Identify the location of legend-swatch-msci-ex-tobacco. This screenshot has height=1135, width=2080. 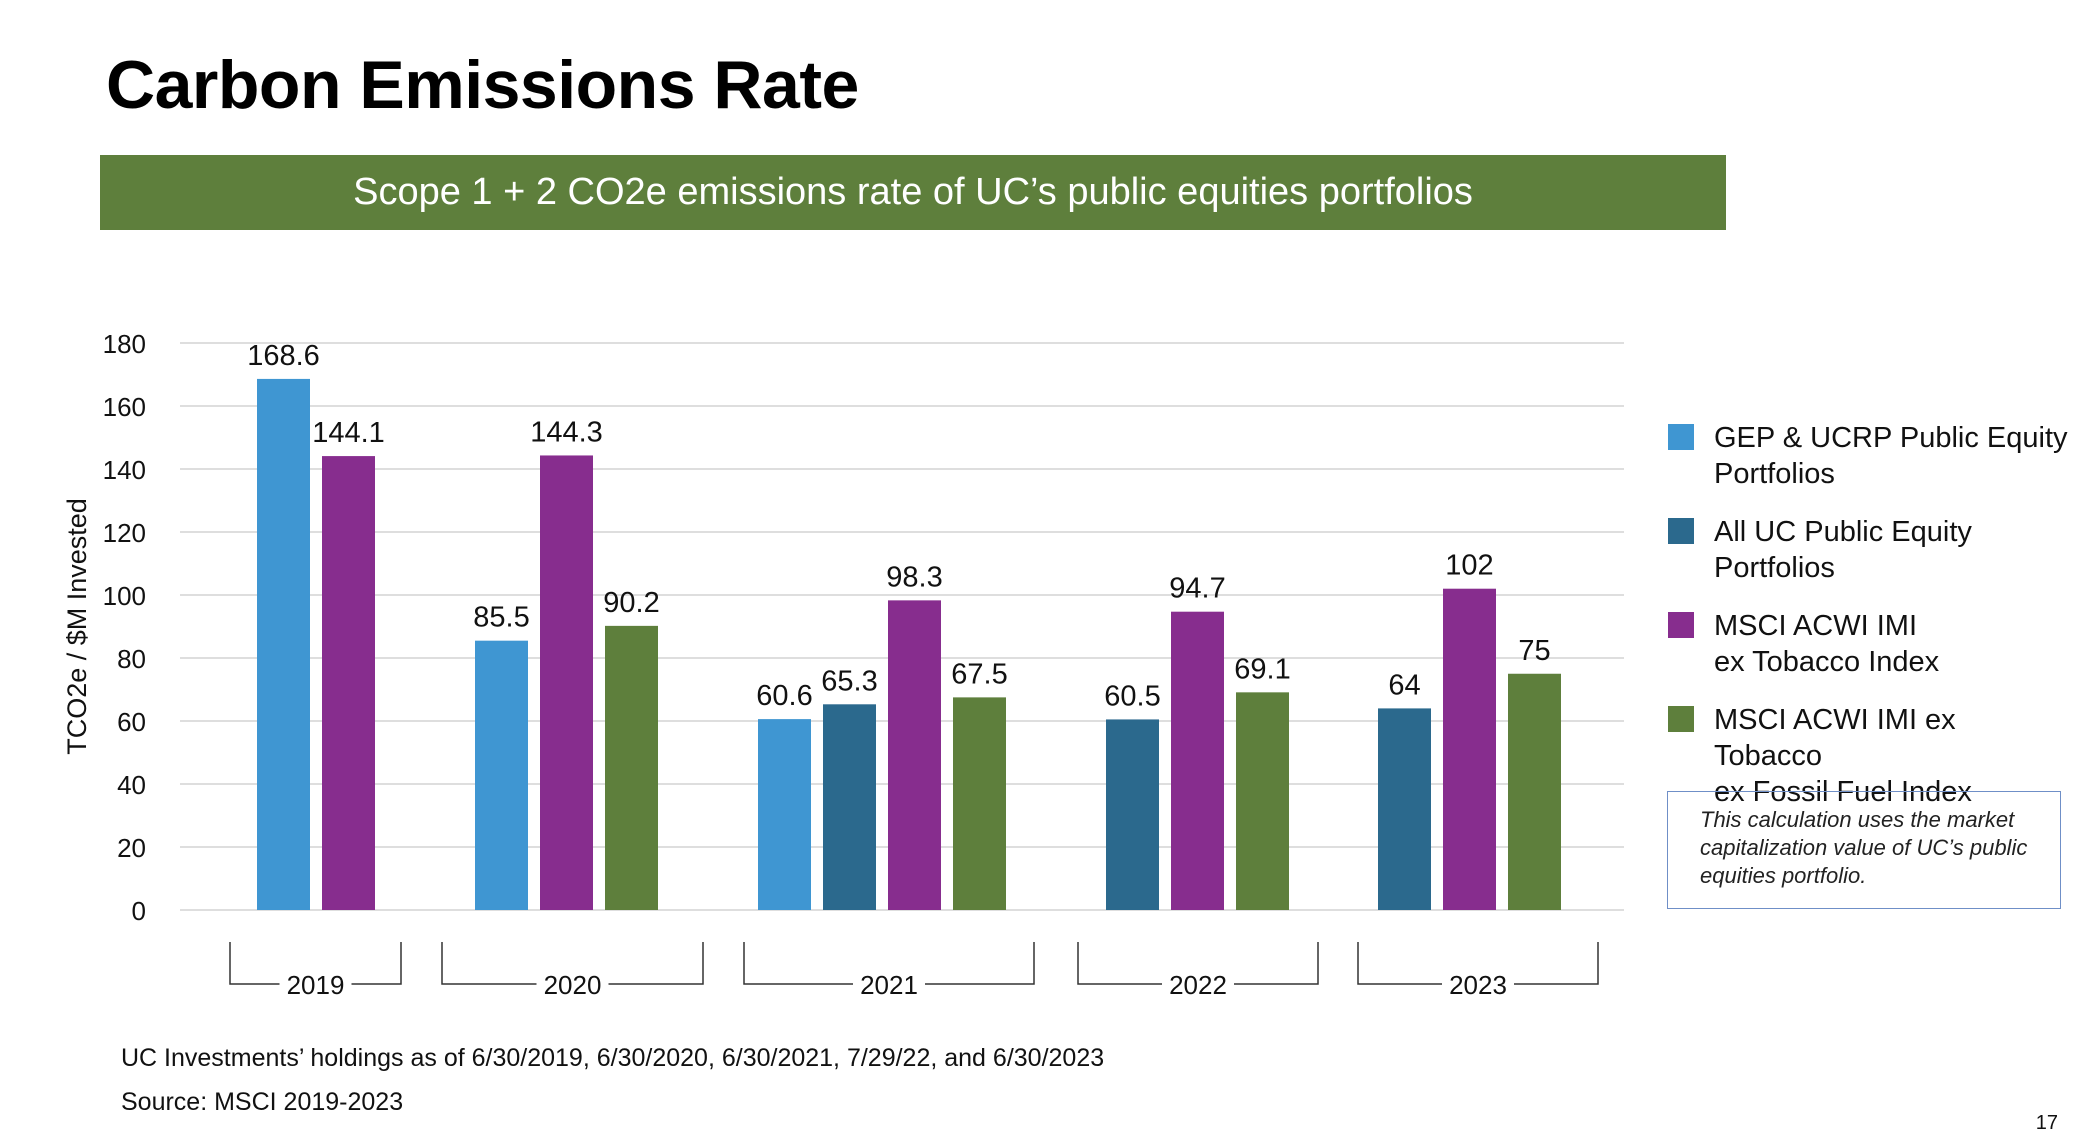
(1681, 625).